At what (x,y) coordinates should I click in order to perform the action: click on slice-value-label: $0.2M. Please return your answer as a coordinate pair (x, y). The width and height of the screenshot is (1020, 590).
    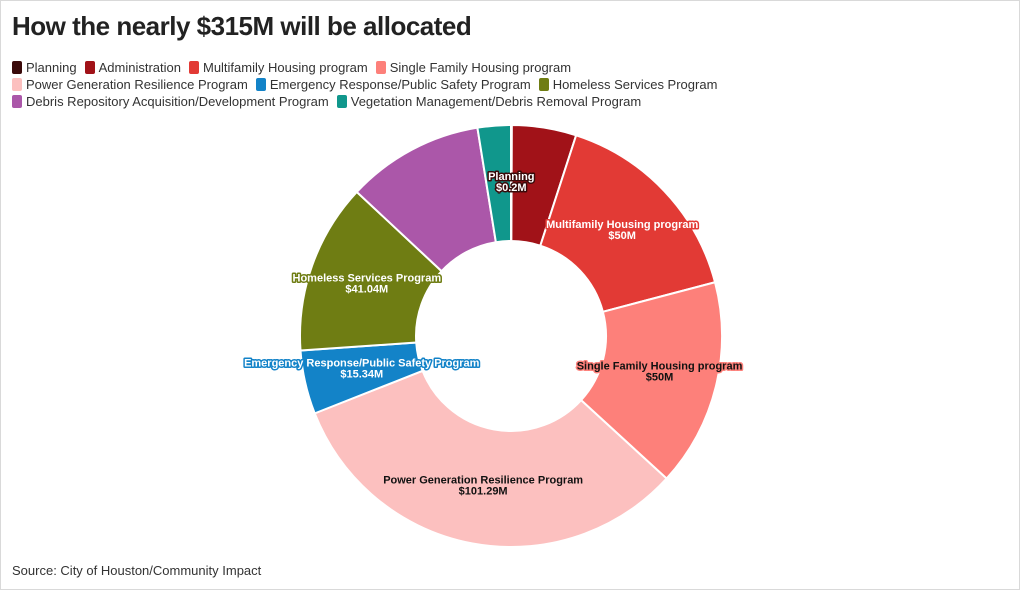
    Looking at the image, I should click on (511, 188).